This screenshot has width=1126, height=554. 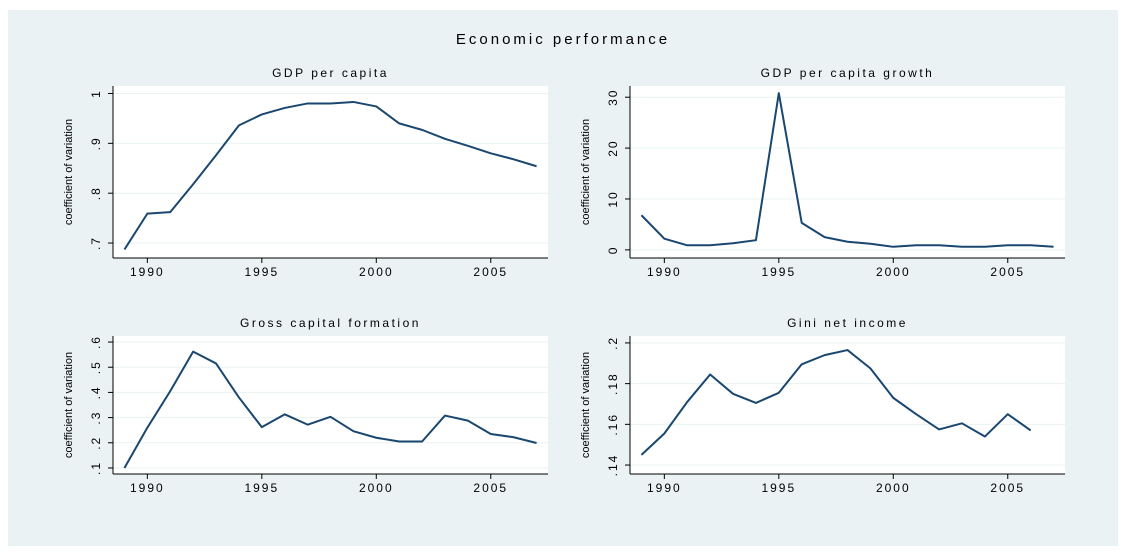 I want to click on y-tick-label: .16, so click(x=613, y=424).